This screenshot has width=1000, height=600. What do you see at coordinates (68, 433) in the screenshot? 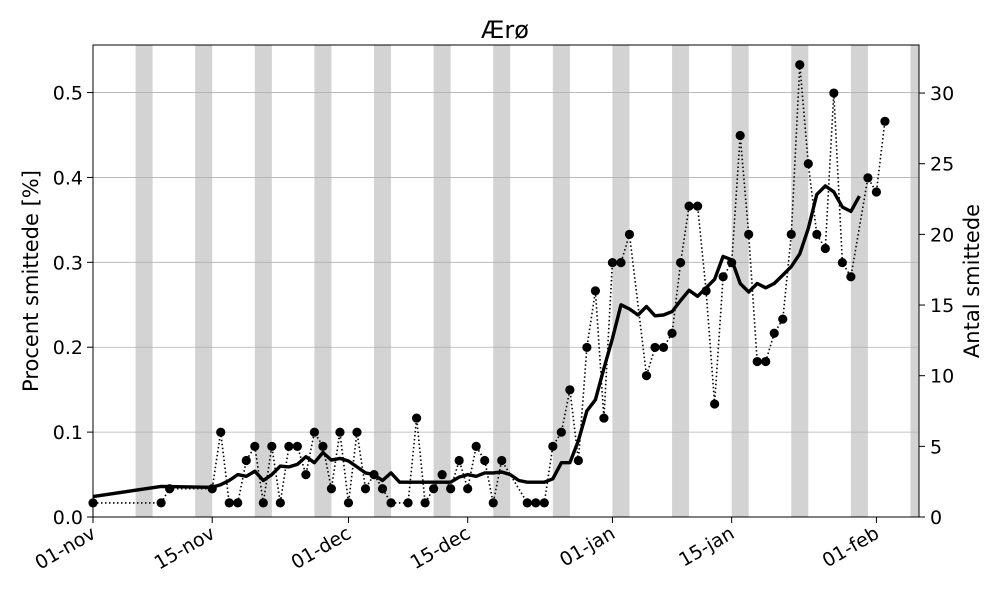
I see `y-tick-label-left: 0.1` at bounding box center [68, 433].